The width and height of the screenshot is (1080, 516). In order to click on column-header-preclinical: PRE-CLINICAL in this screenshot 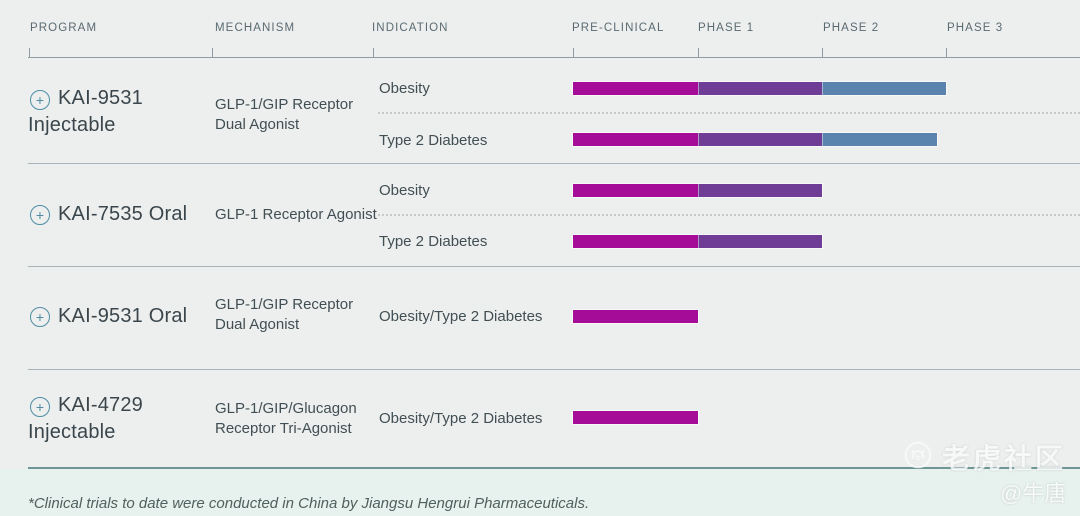, I will do `click(618, 28)`.